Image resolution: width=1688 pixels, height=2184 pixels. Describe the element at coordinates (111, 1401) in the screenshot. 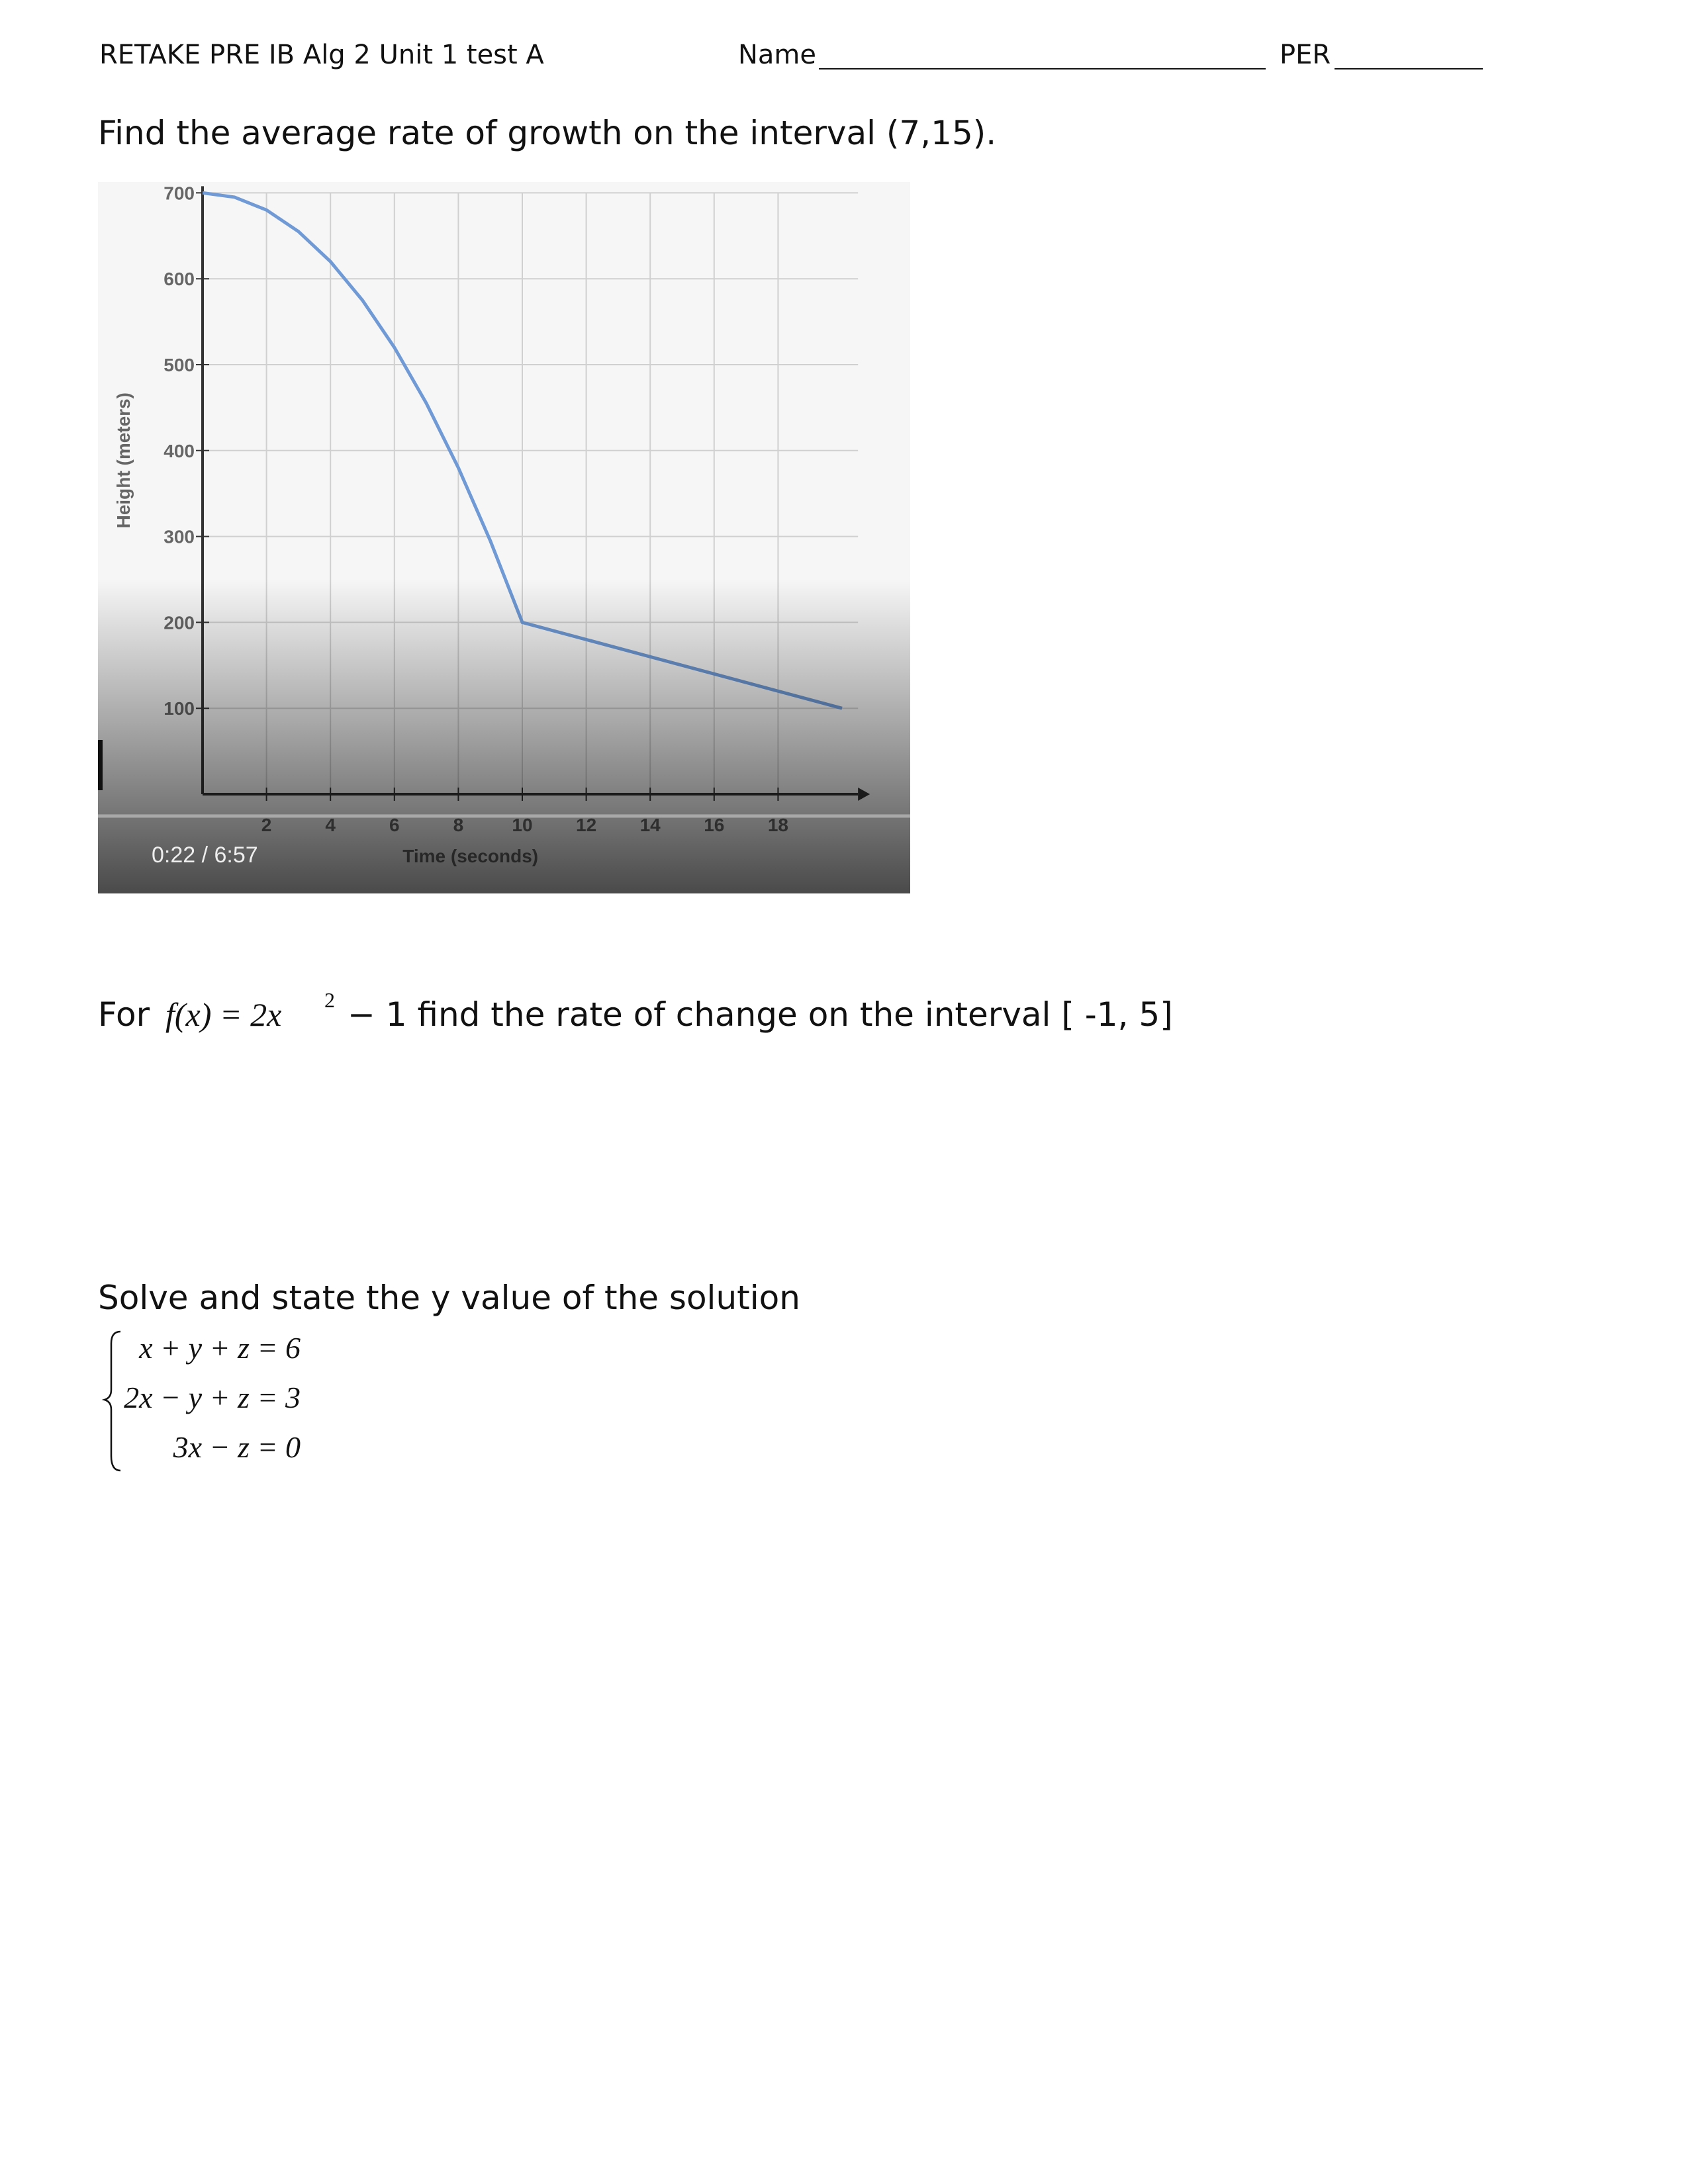

I see `brace` at that location.